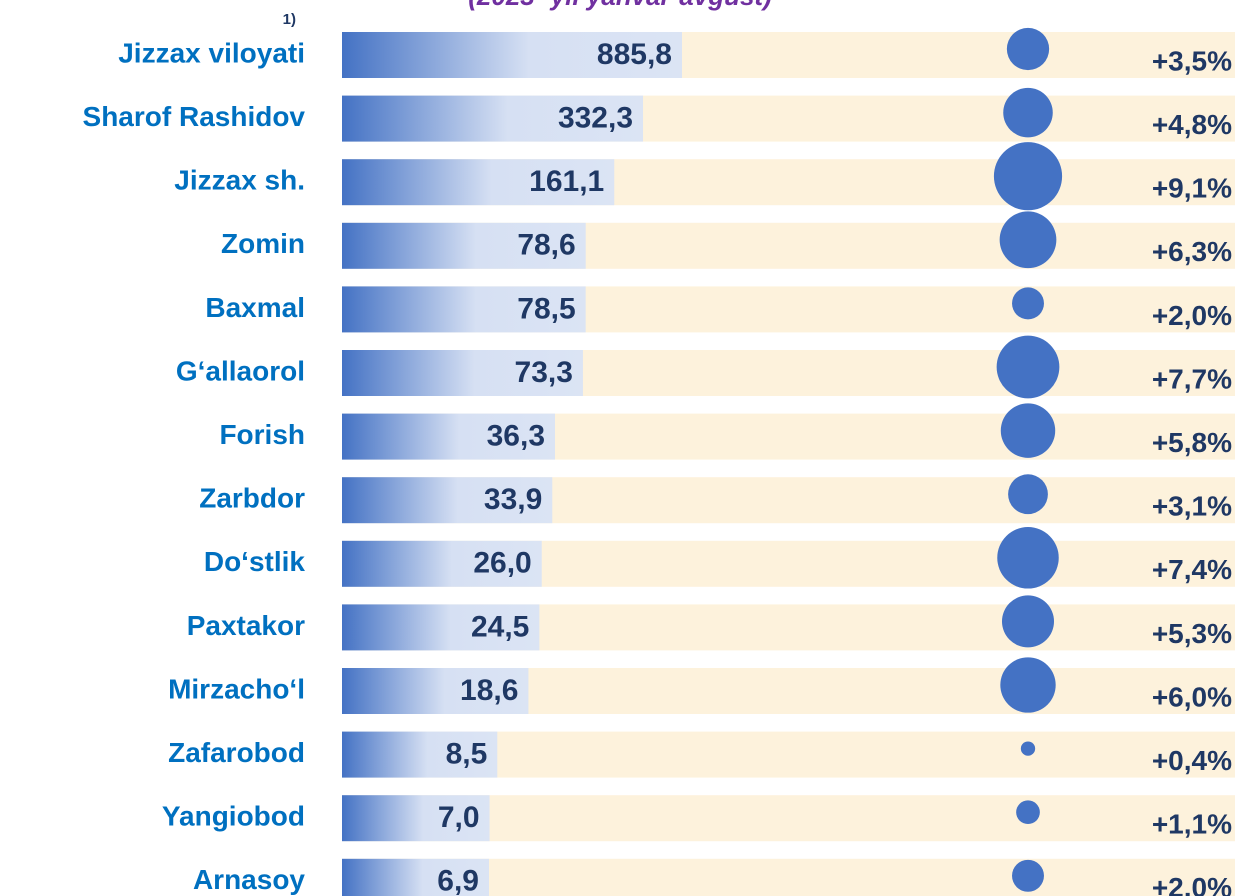 This screenshot has width=1247, height=896. I want to click on category-label: Yangiobod, so click(233, 816).